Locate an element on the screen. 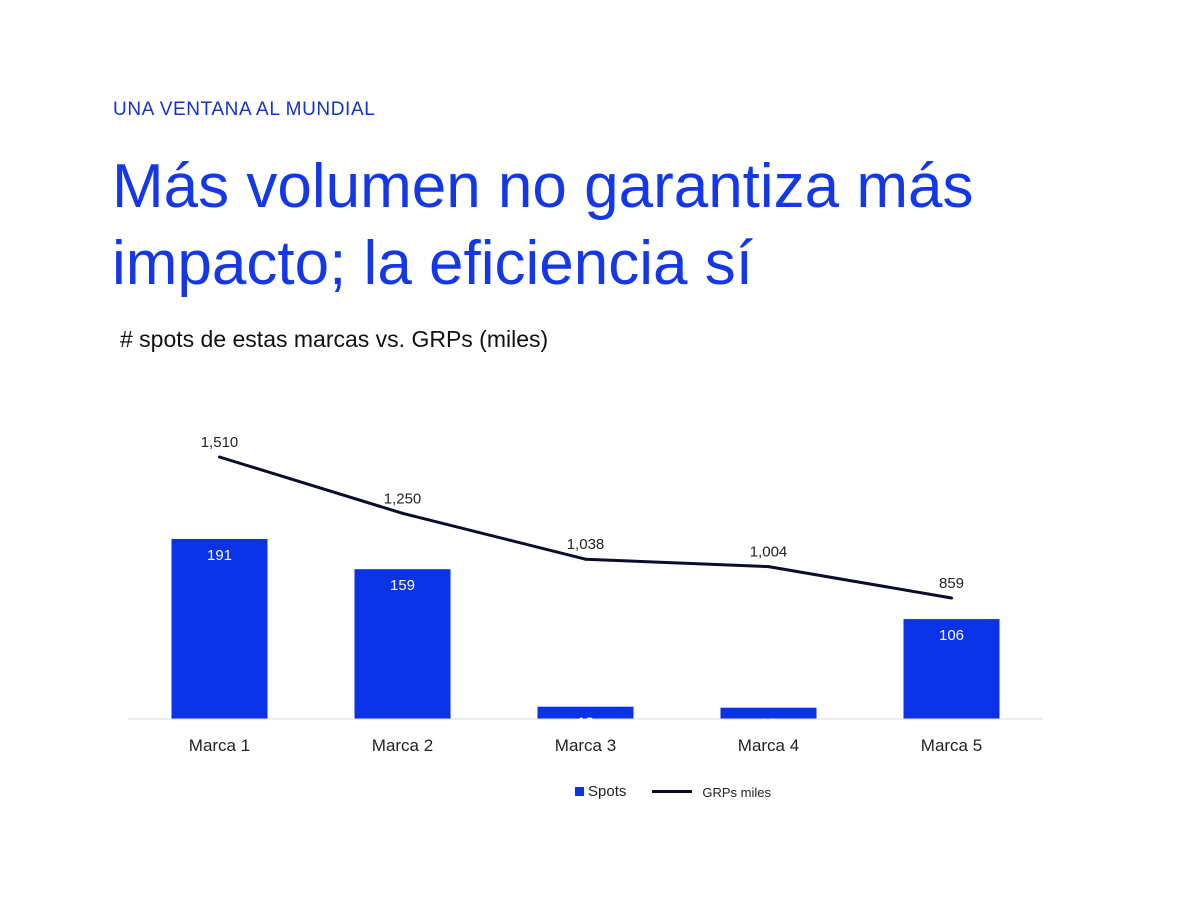 The width and height of the screenshot is (1200, 900). x-tick-label: Marca 4 is located at coordinates (768, 745).